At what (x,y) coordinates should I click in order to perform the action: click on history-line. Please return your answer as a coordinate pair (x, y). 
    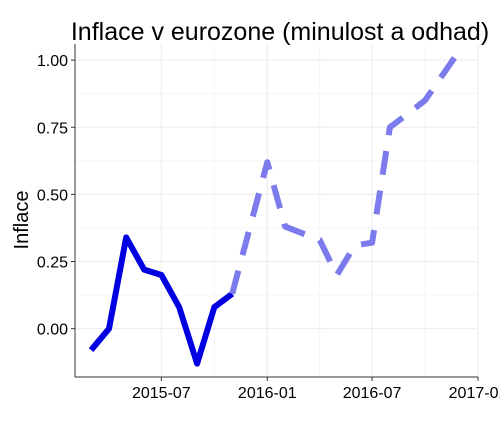
    Looking at the image, I should click on (161, 300).